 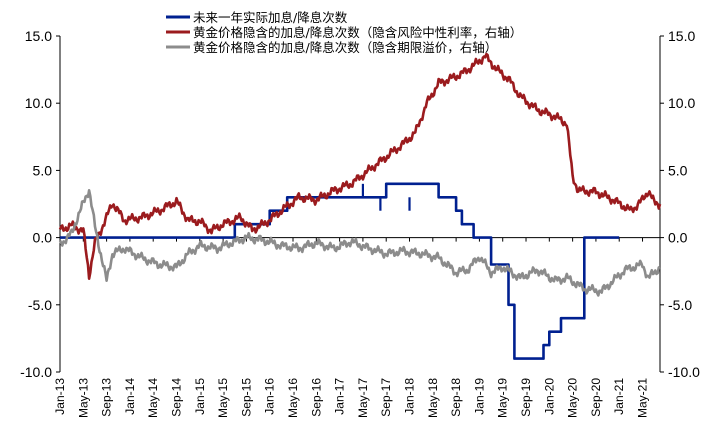 What do you see at coordinates (83, 398) in the screenshot?
I see `x-tick-label: May-13` at bounding box center [83, 398].